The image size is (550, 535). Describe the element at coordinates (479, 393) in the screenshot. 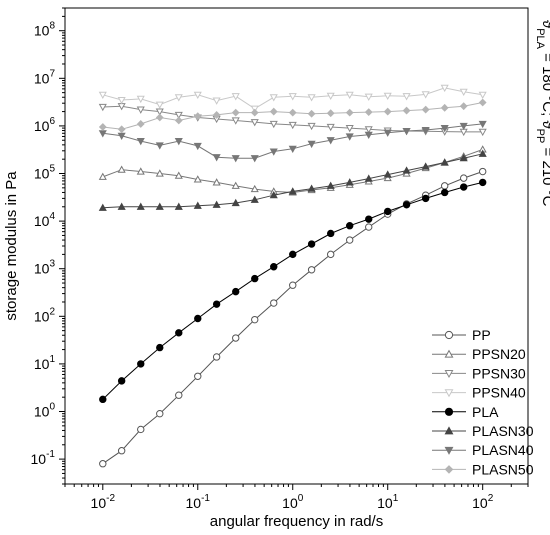

I see `legend-entry-ppsn40: PPSN40` at that location.